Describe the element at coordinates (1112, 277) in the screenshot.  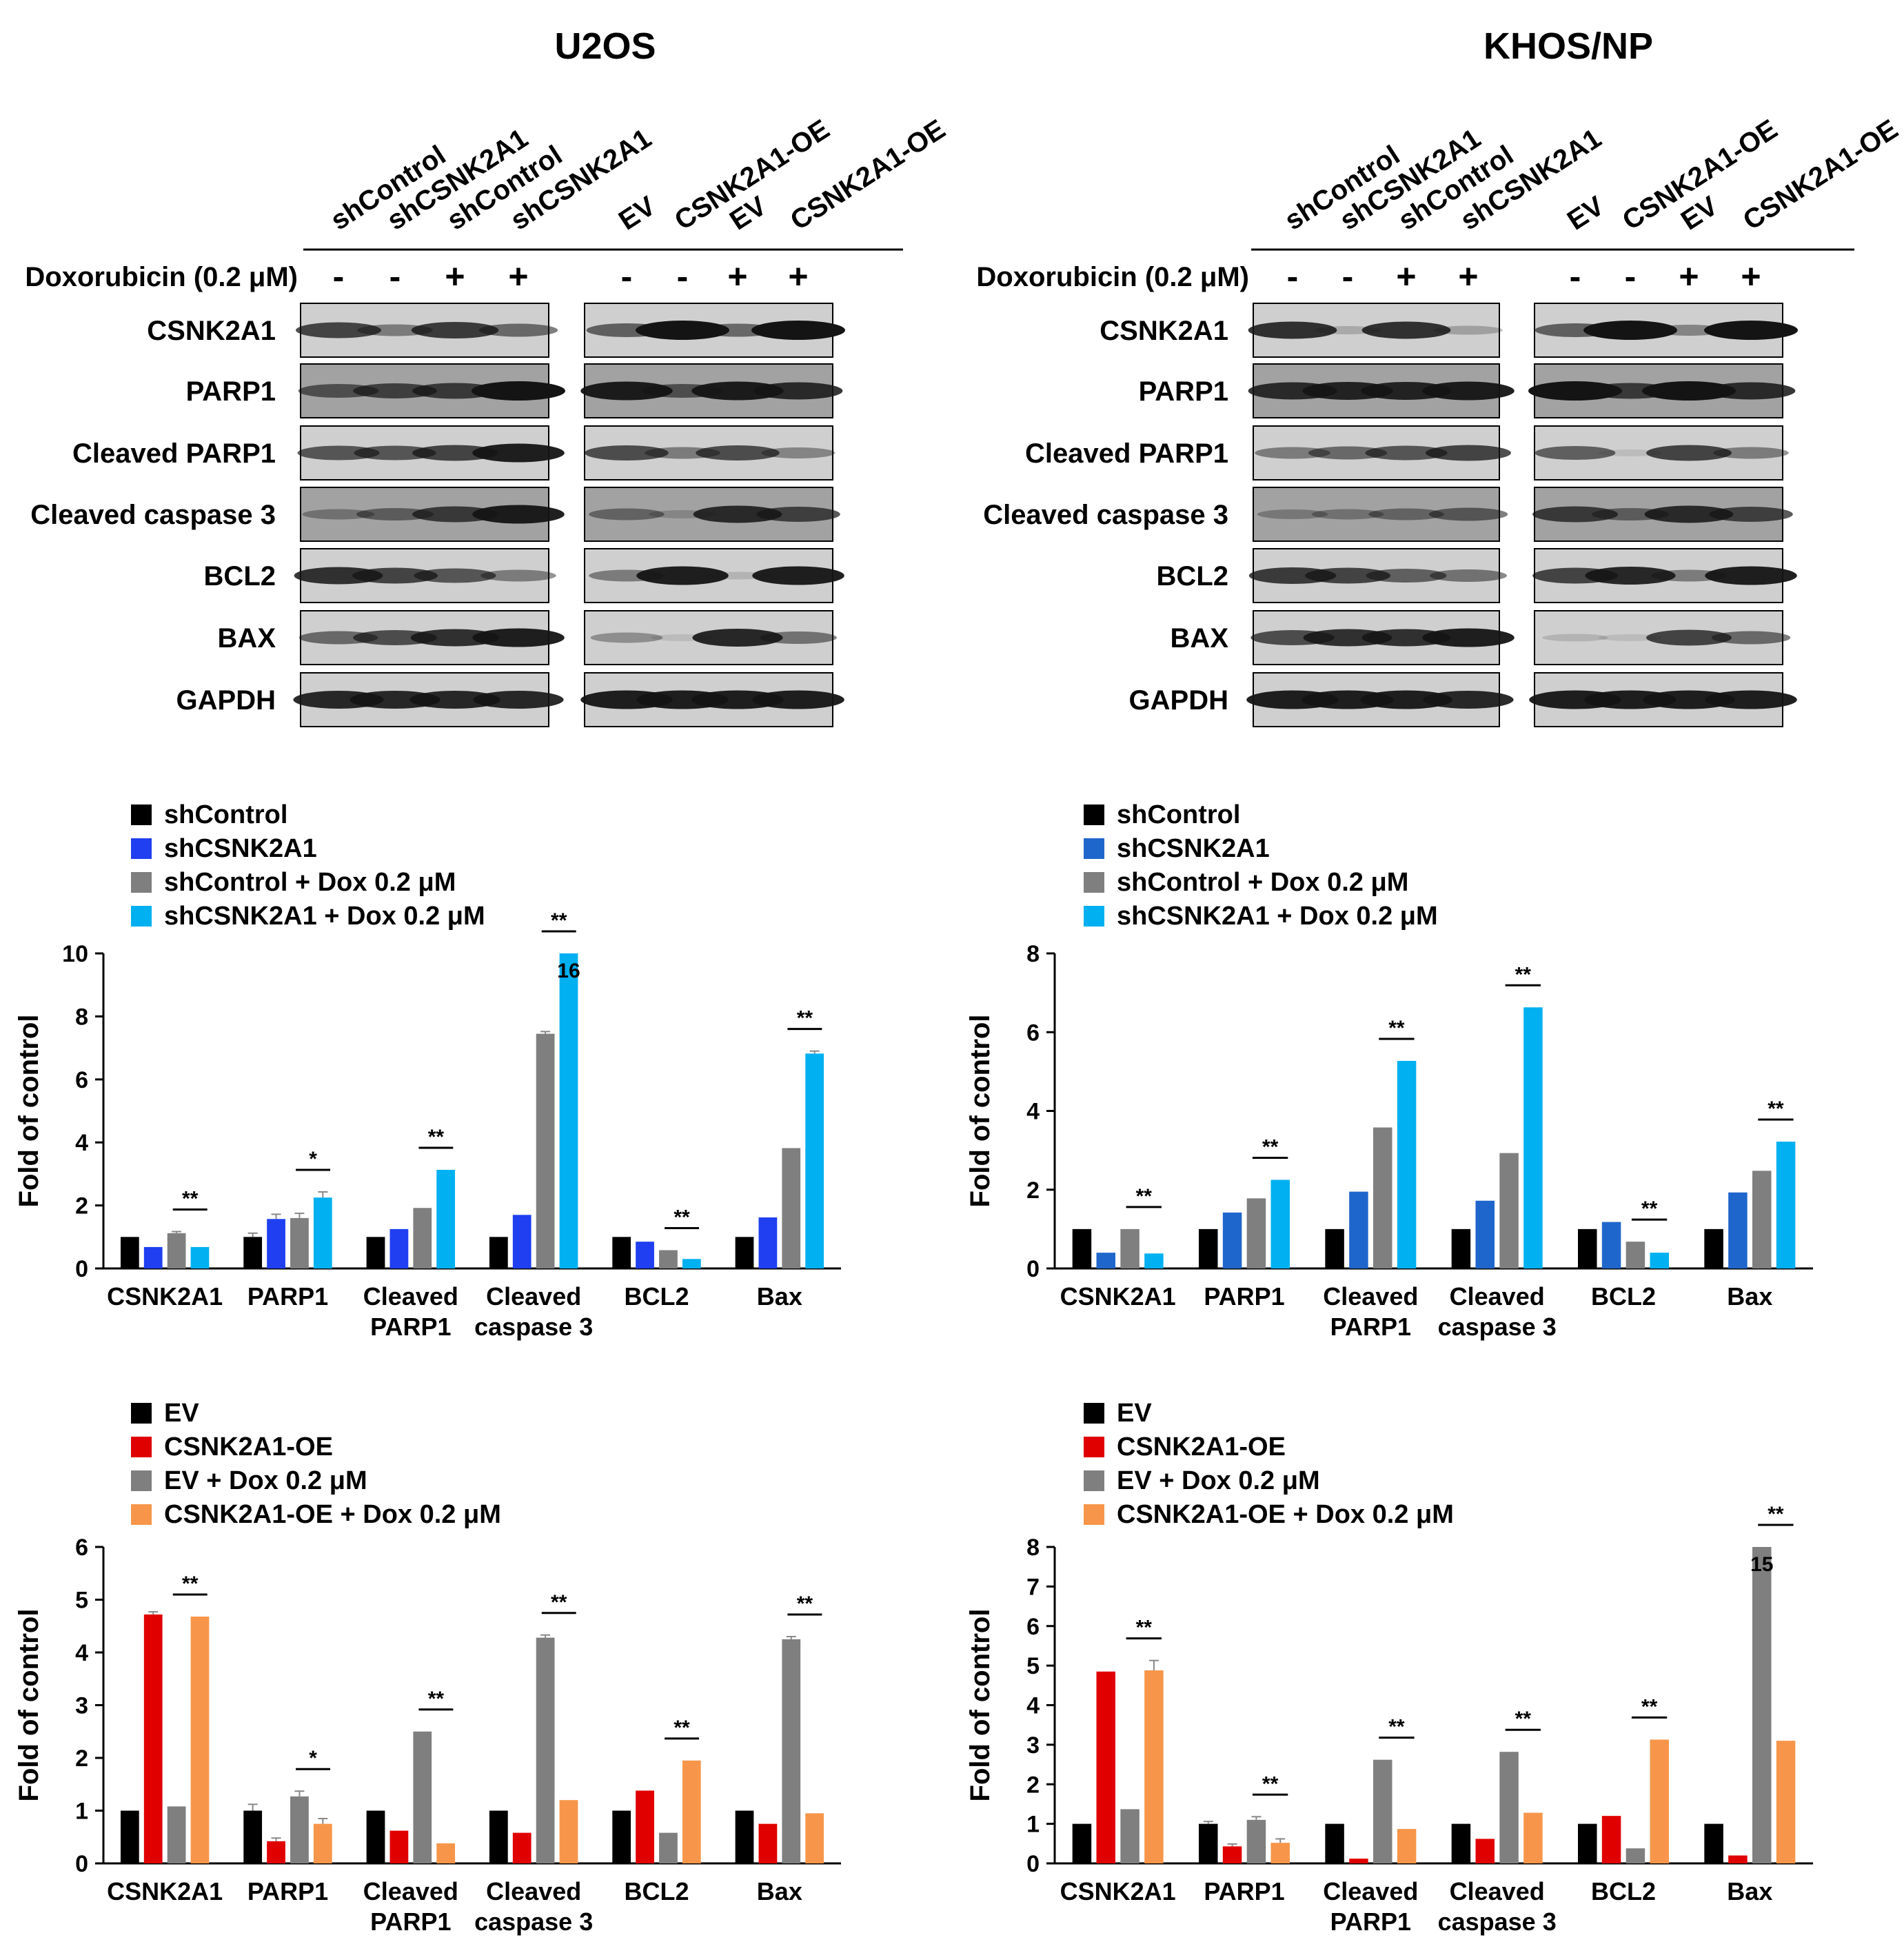
I see `treatment-label: Doxorubicin (0.2 μM)` at that location.